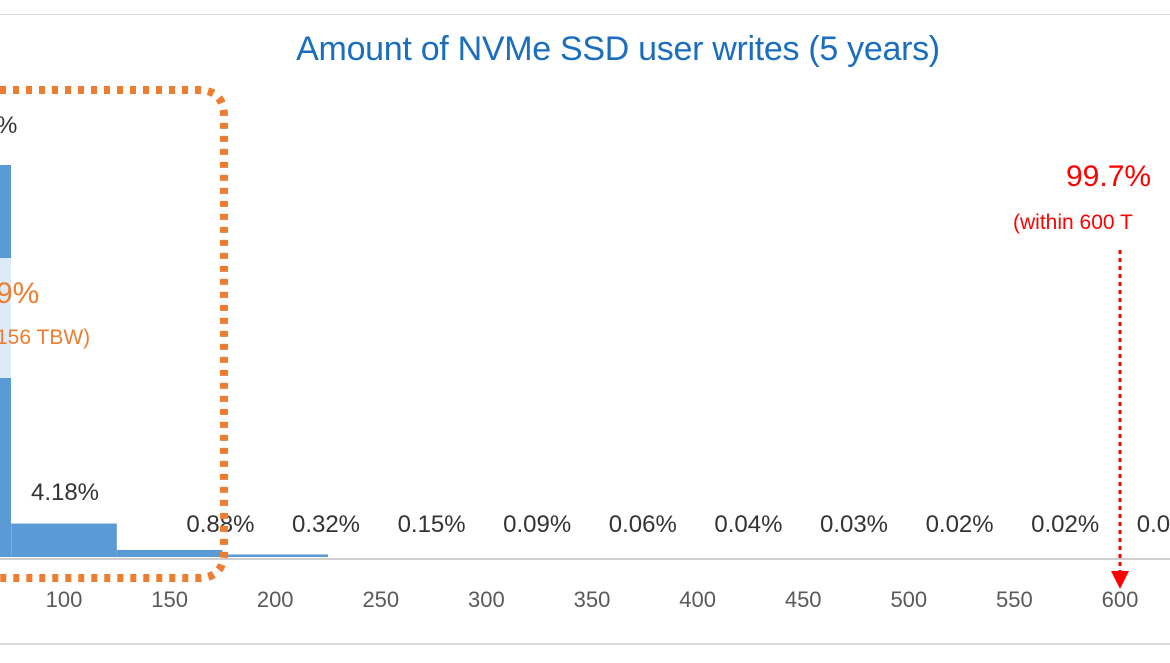 The height and width of the screenshot is (663, 1170). Describe the element at coordinates (64, 599) in the screenshot. I see `x-tick-label-100: 100` at that location.